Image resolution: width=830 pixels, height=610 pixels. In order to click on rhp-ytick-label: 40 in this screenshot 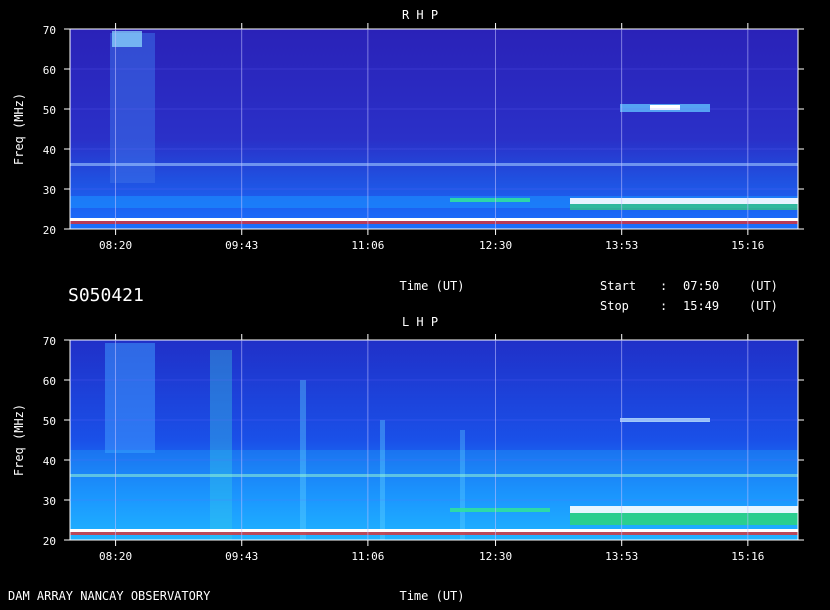, I will do `click(49, 150)`.